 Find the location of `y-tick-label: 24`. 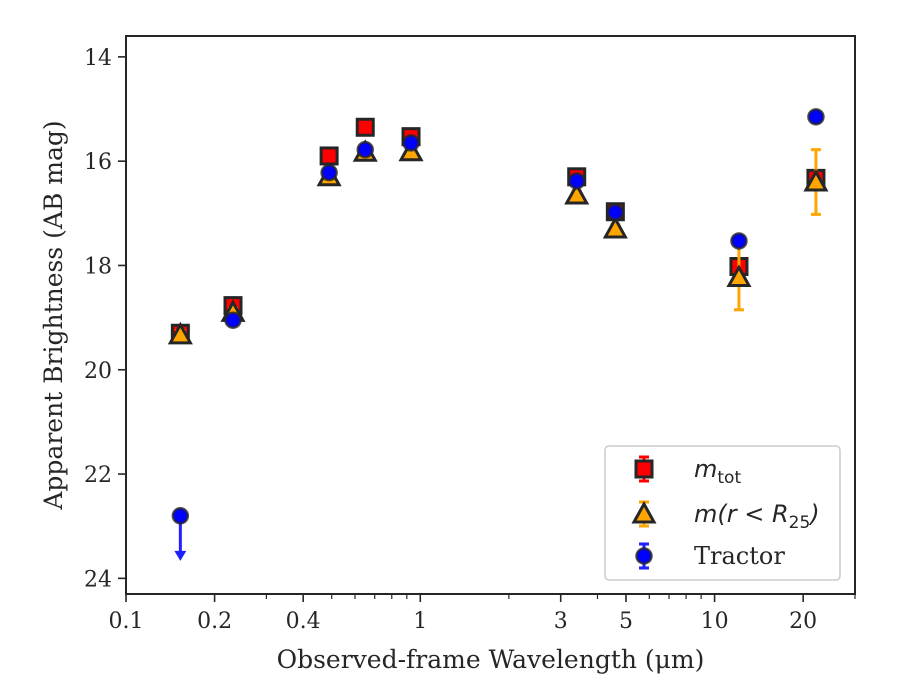

y-tick-label: 24 is located at coordinates (98, 579).